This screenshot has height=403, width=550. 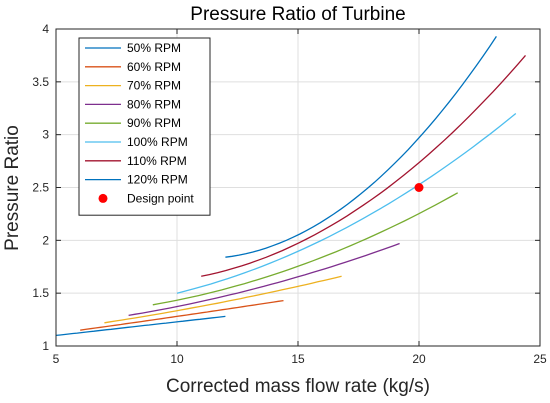 What do you see at coordinates (298, 386) in the screenshot?
I see `x-axis-title: Corrected mass flow rate (kg/s)` at bounding box center [298, 386].